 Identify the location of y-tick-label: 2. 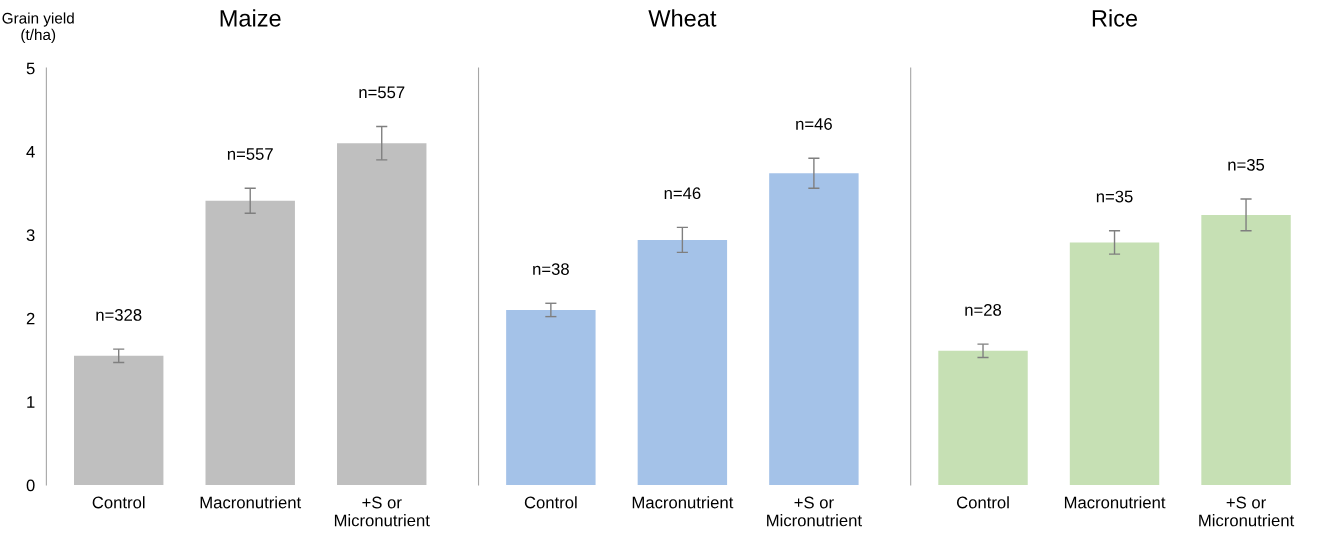
(30, 318).